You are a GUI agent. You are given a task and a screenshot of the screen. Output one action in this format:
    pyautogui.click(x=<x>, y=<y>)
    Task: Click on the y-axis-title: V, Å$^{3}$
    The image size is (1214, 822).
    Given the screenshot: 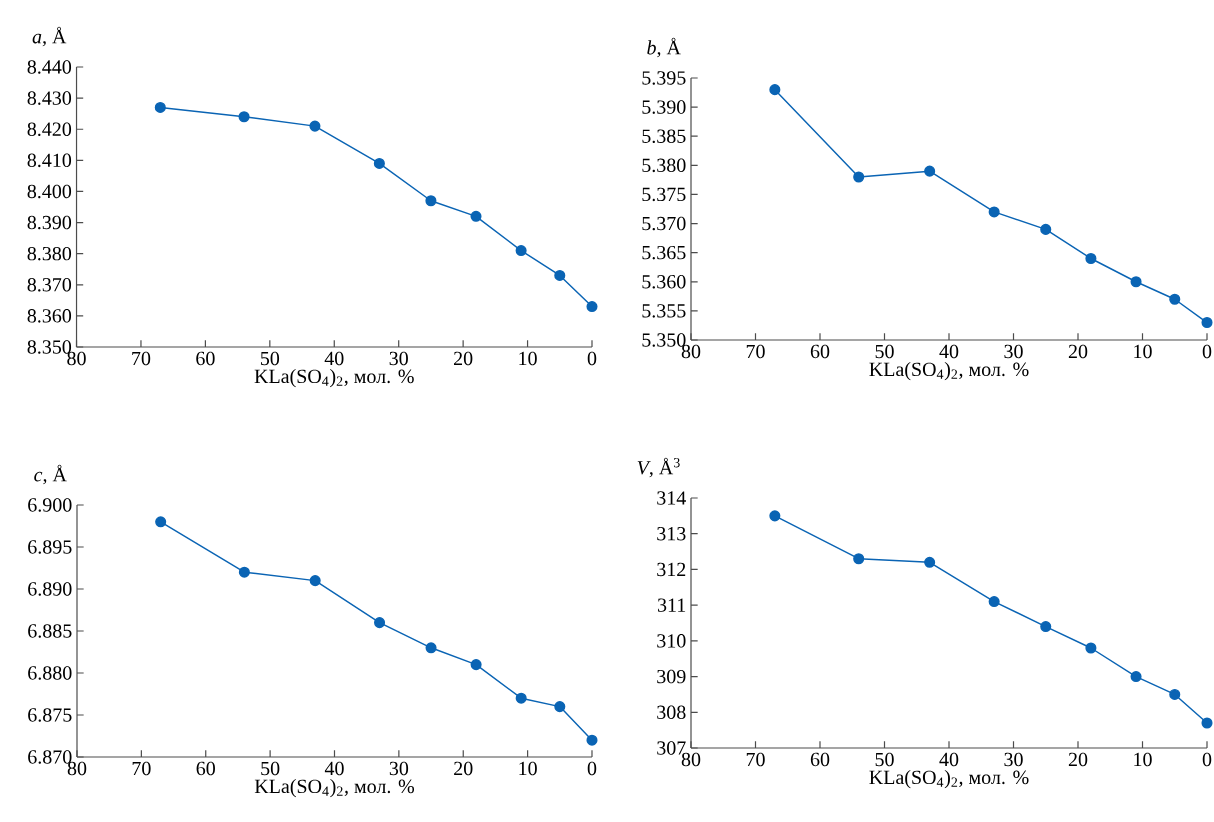 What is the action you would take?
    pyautogui.click(x=658, y=467)
    